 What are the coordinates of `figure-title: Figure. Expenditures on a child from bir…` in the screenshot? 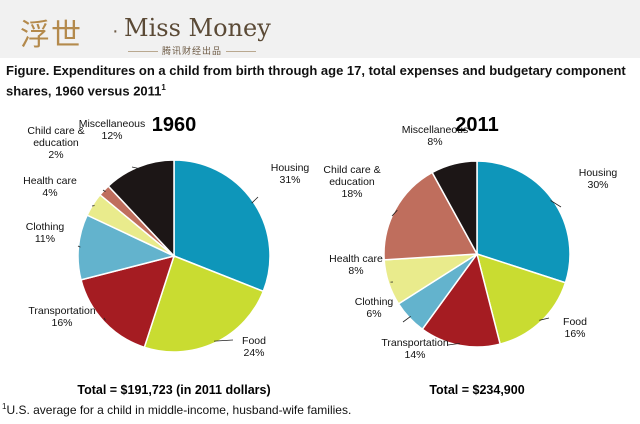 It's located at (321, 80).